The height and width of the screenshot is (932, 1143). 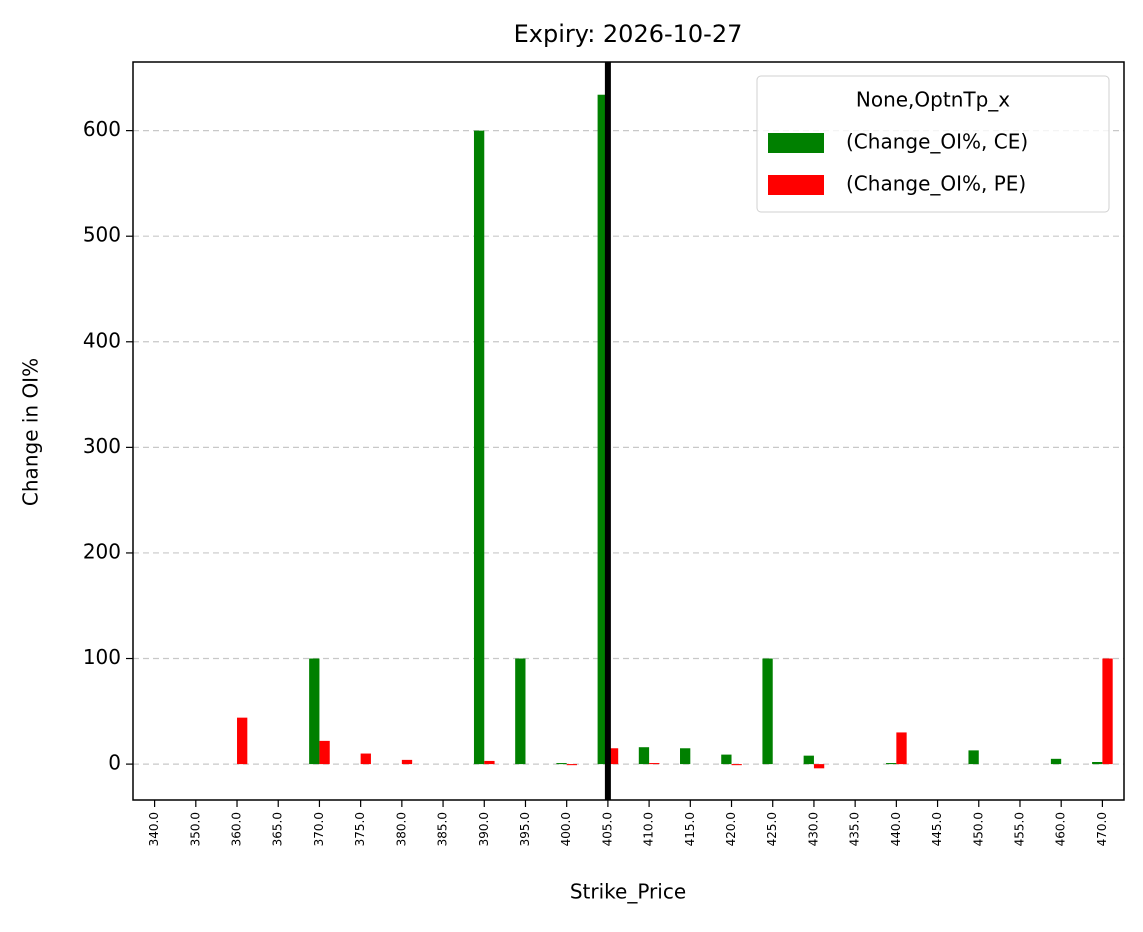 What do you see at coordinates (933, 100) in the screenshot?
I see `legend-title: None,OptnTp_x` at bounding box center [933, 100].